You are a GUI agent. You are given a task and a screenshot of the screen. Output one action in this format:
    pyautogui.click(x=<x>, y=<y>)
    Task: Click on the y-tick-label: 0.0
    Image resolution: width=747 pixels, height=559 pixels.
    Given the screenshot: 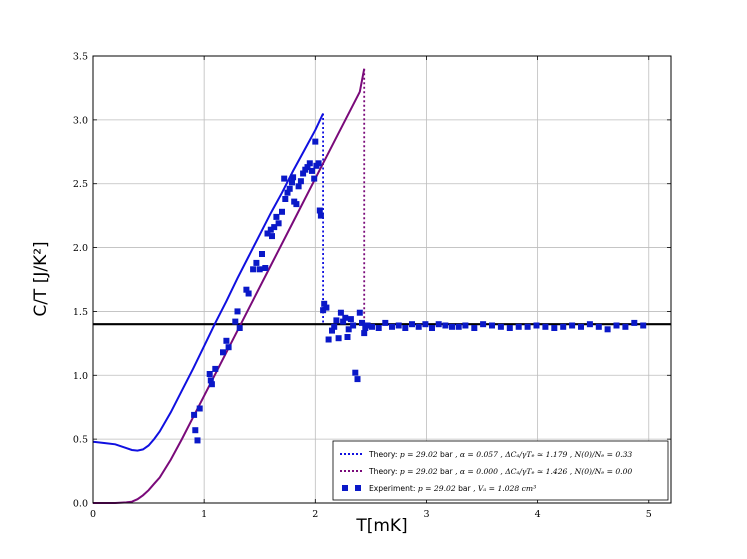 What is the action you would take?
    pyautogui.click(x=80, y=504)
    